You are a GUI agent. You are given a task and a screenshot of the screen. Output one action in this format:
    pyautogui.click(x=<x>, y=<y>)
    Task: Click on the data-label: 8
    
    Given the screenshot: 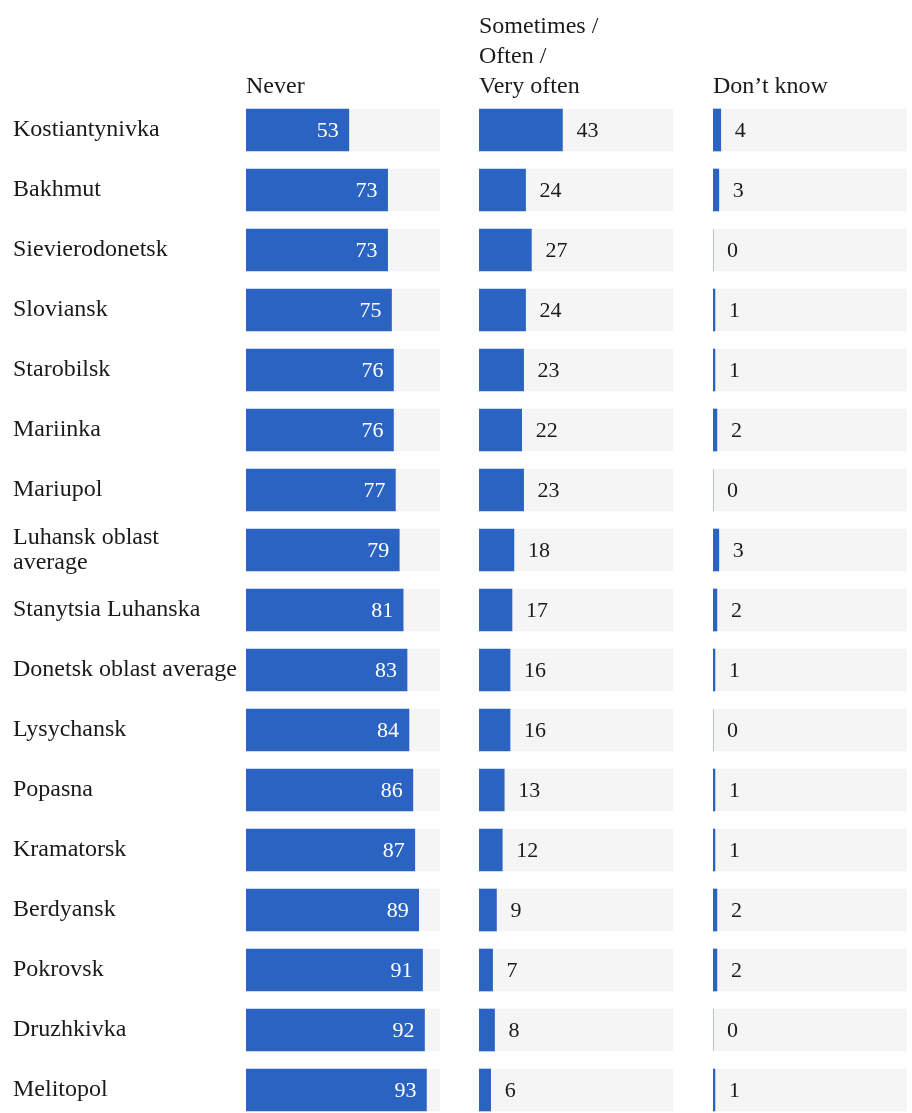 What is the action you would take?
    pyautogui.click(x=514, y=1029)
    